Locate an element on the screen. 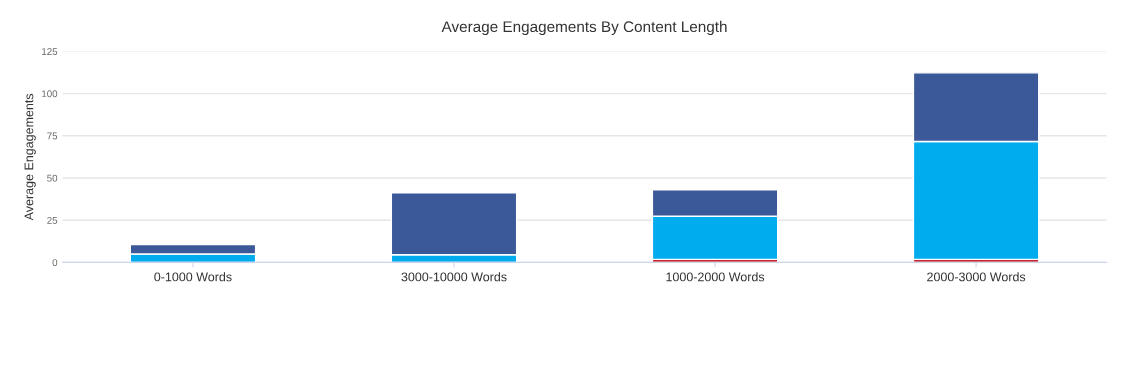 The image size is (1135, 367). x-tick-label: 0-1000 Words is located at coordinates (193, 277).